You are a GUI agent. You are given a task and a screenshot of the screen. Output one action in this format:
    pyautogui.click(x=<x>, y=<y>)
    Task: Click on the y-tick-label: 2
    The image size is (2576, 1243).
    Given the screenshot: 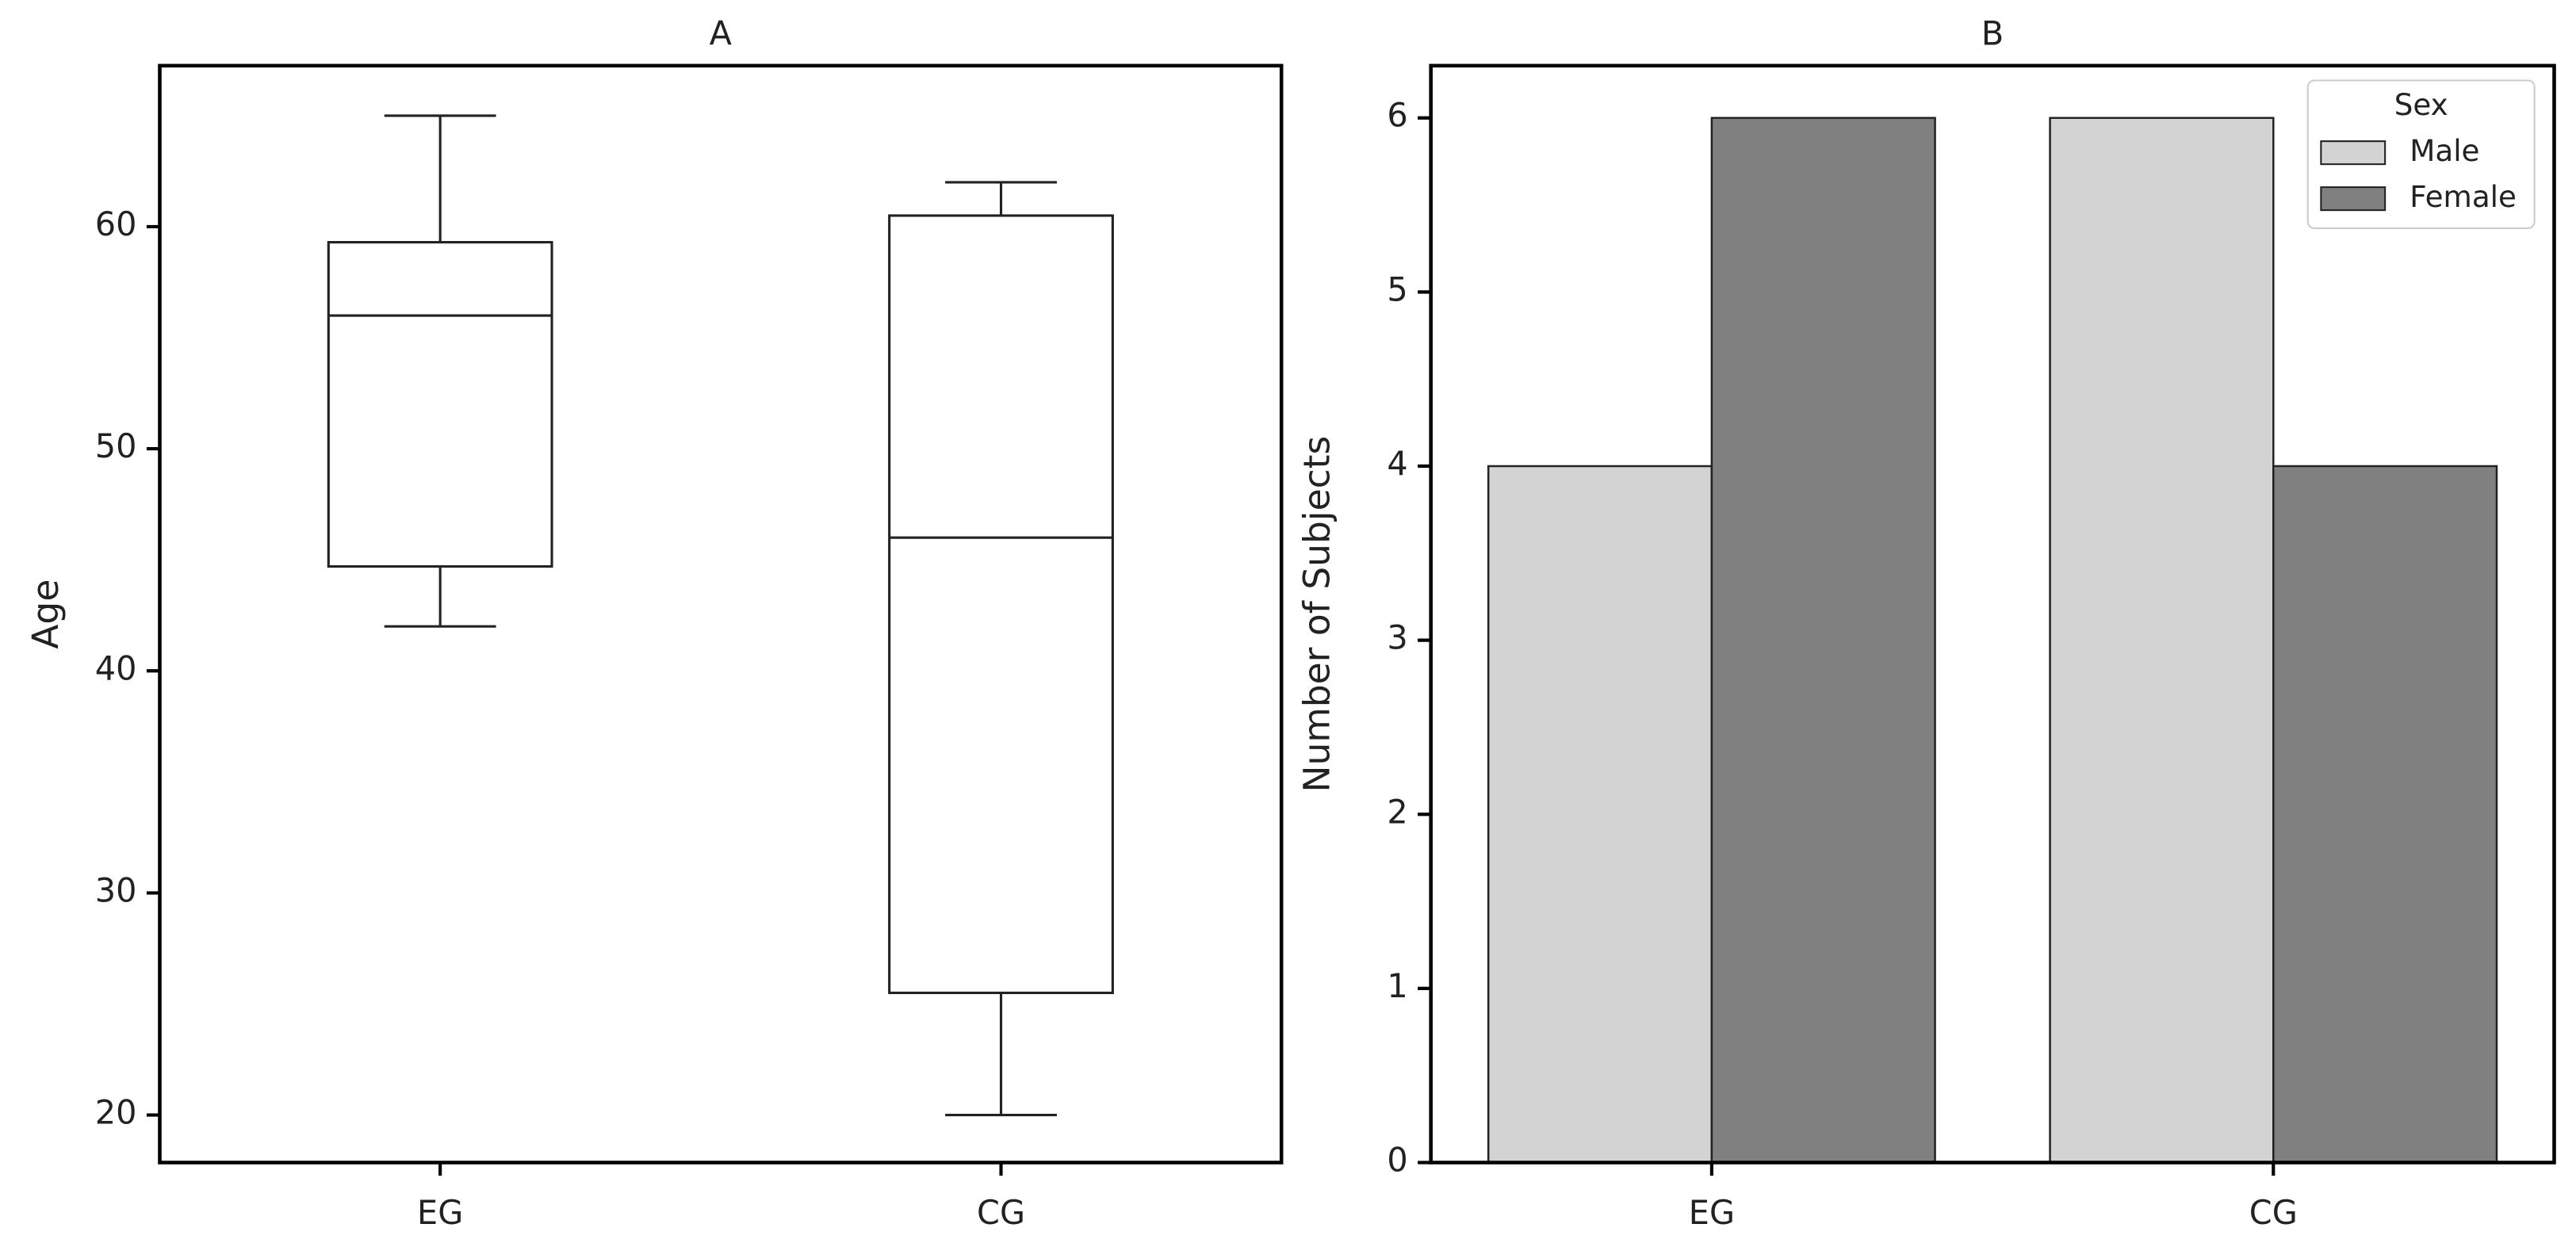 What is the action you would take?
    pyautogui.click(x=1397, y=812)
    